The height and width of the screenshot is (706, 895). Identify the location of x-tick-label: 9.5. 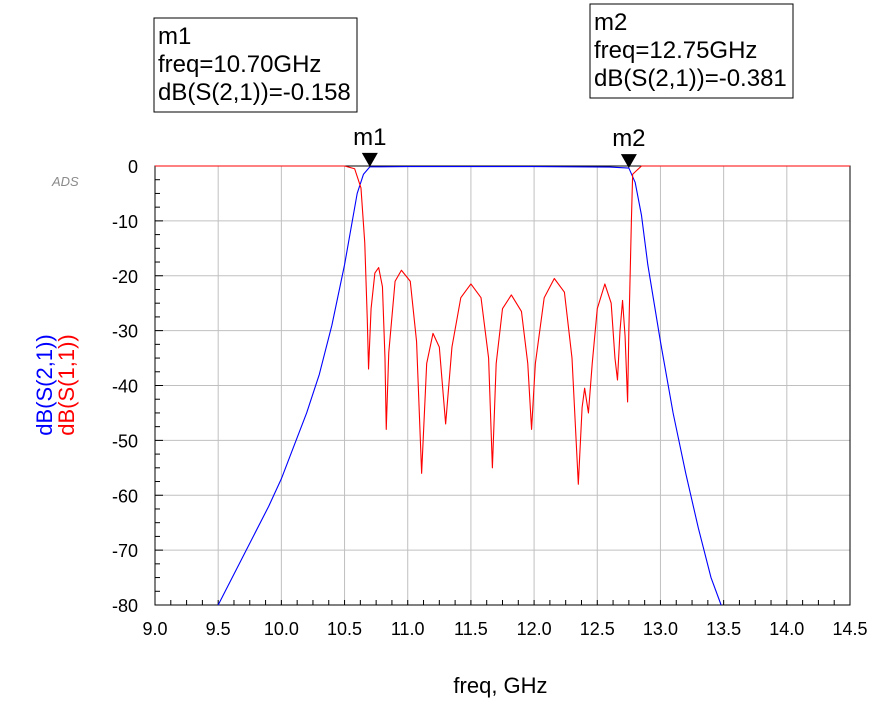
(218, 629).